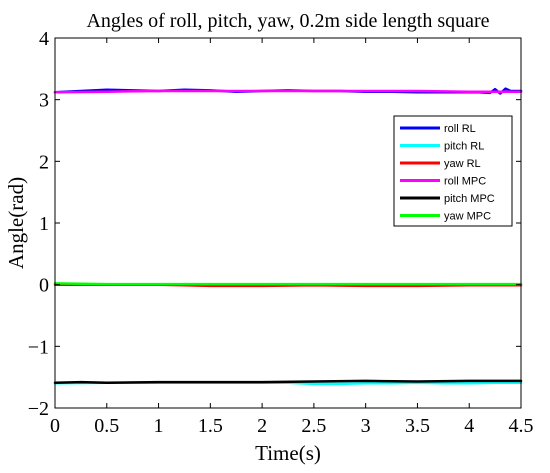  Describe the element at coordinates (288, 284) in the screenshot. I see `series-line-yaw-mpc` at that location.